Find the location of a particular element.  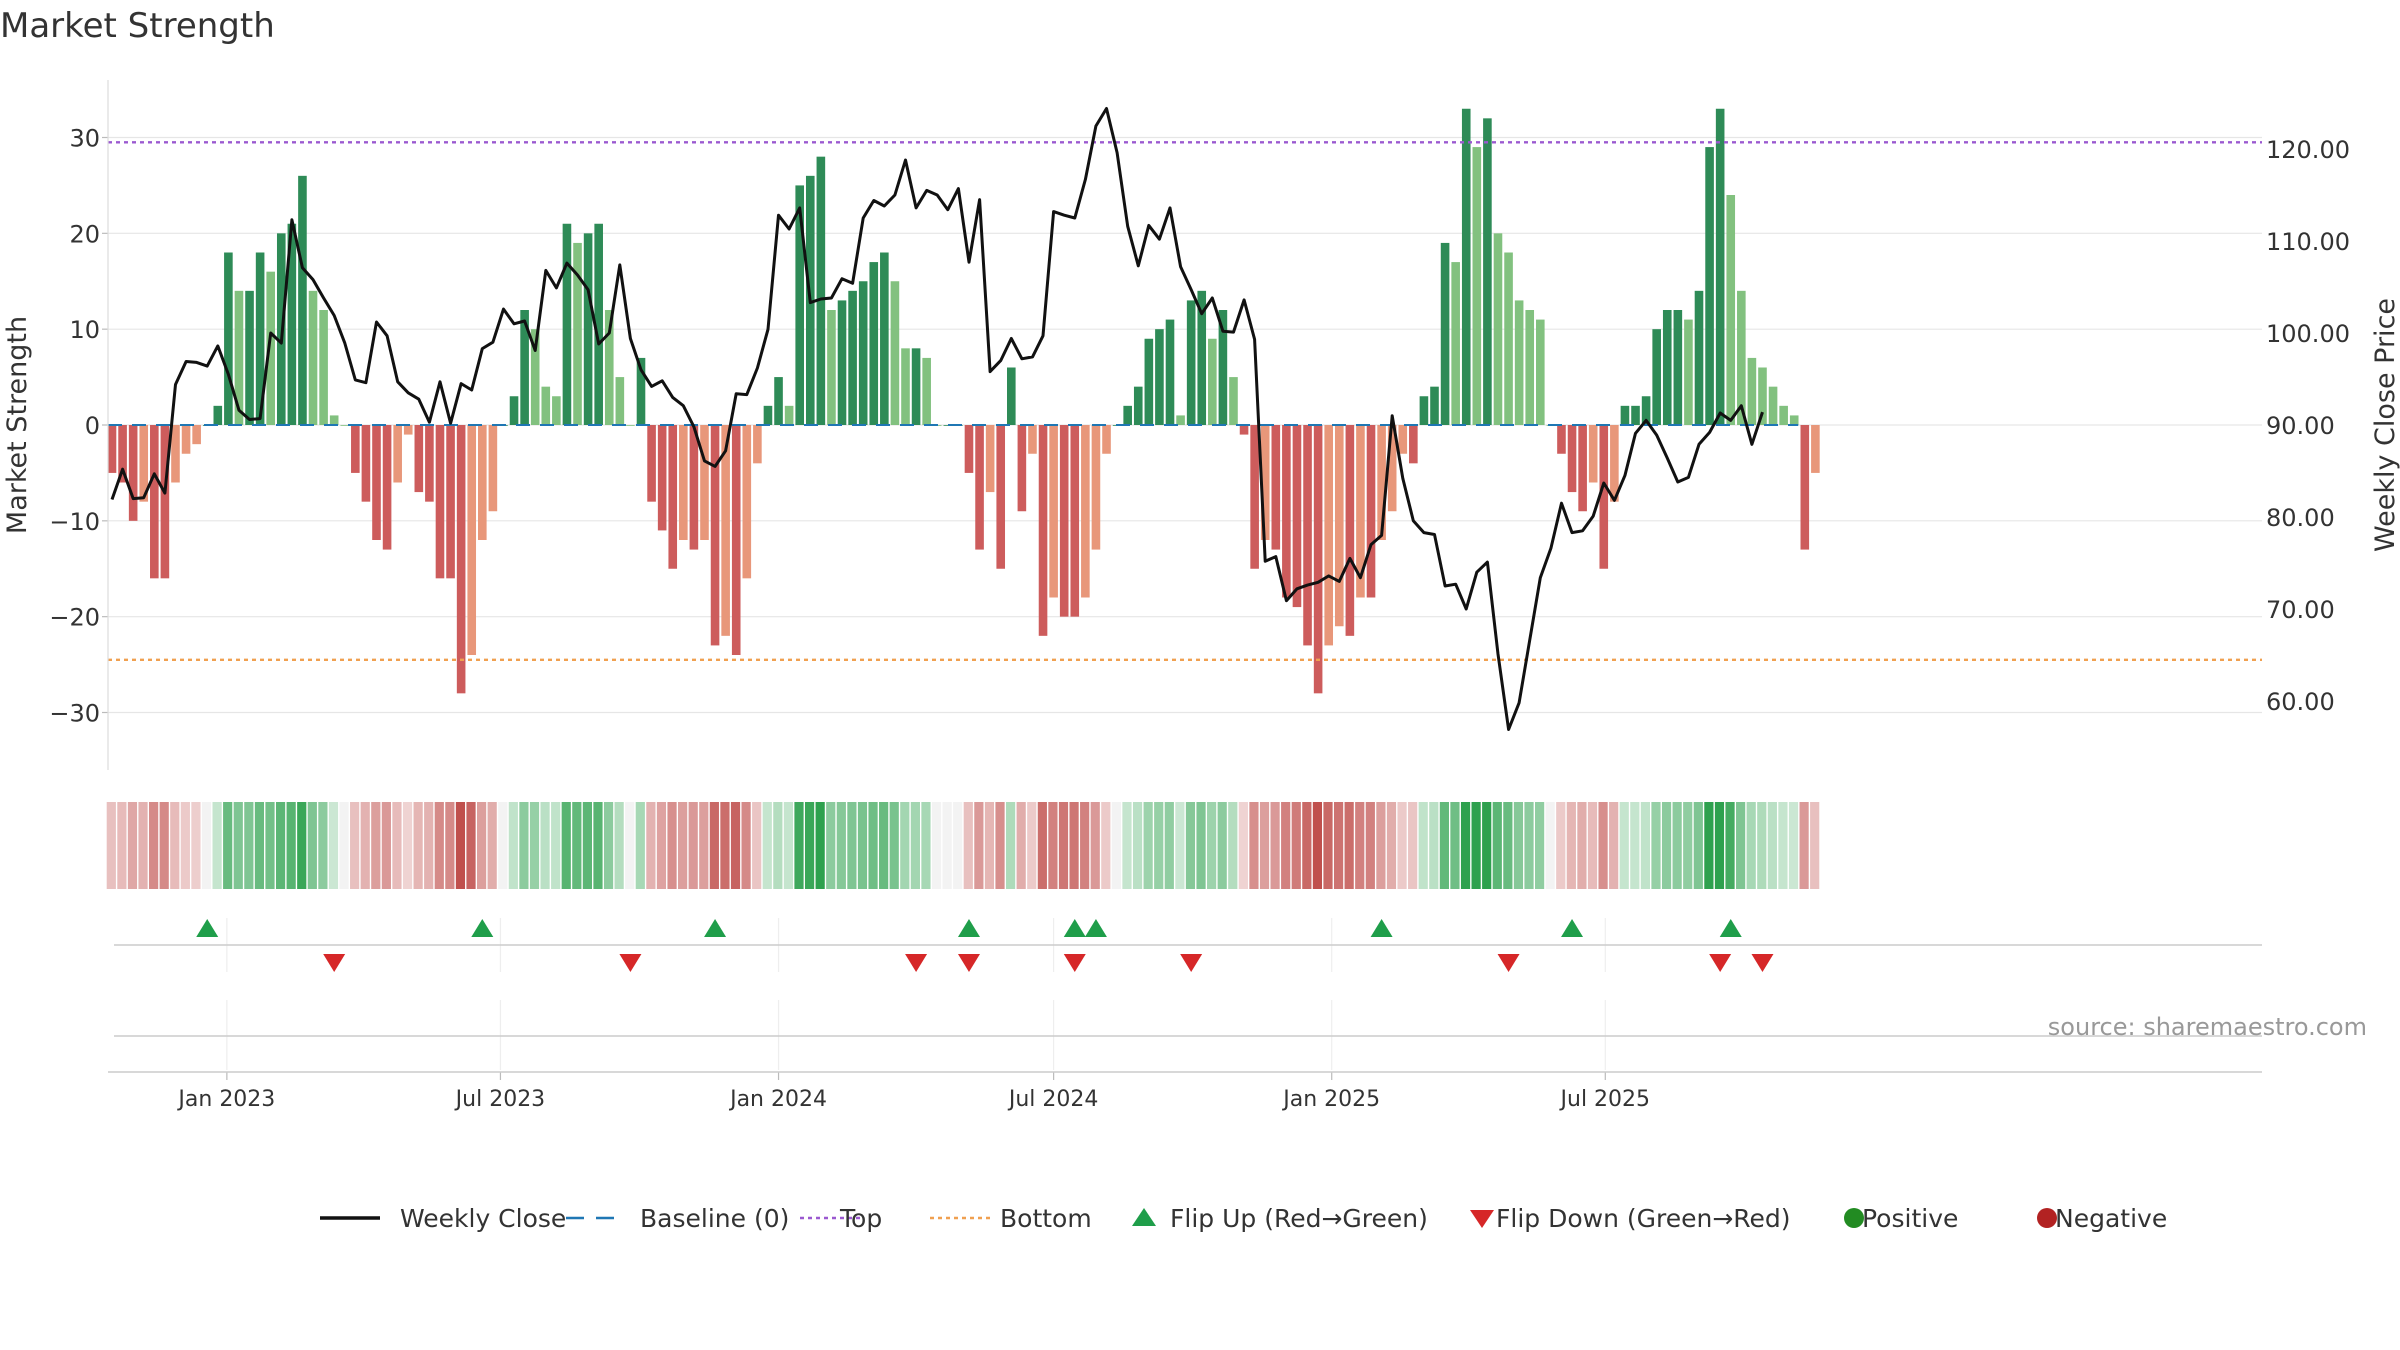

right-tick-label-6: 60.00 is located at coordinates (2300, 702).